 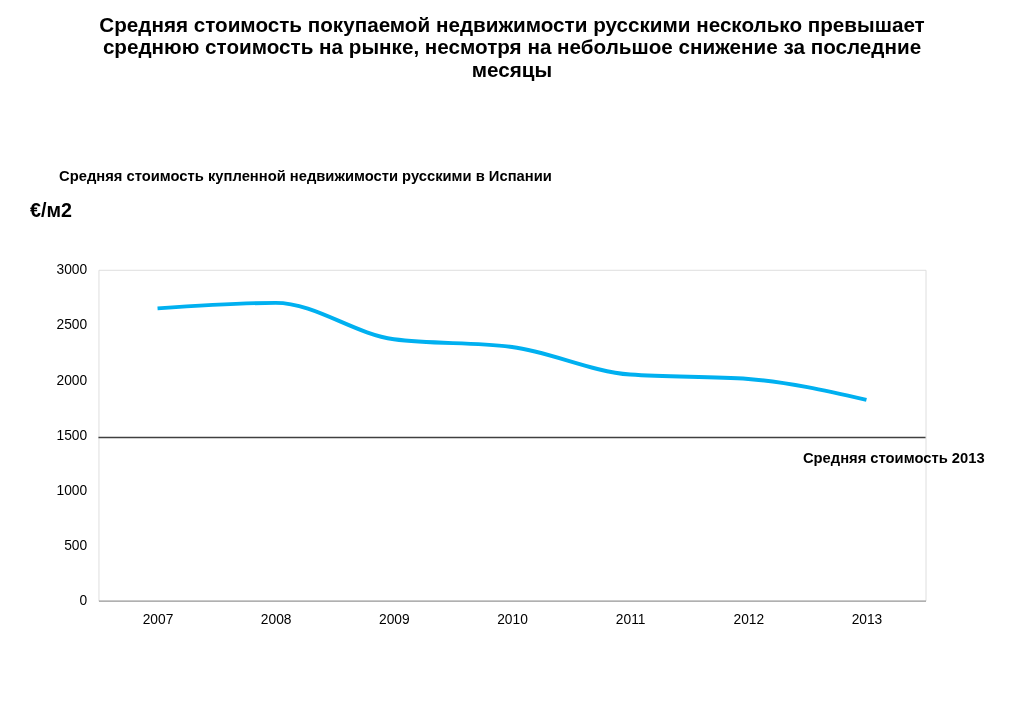 I want to click on chart-title: Средняя стоимость покупаемой недвижимости русскими несколько превышает среднюю стоимость на рынке, несмотря на небольшое снижение за последние месяцы, so click(x=512, y=46).